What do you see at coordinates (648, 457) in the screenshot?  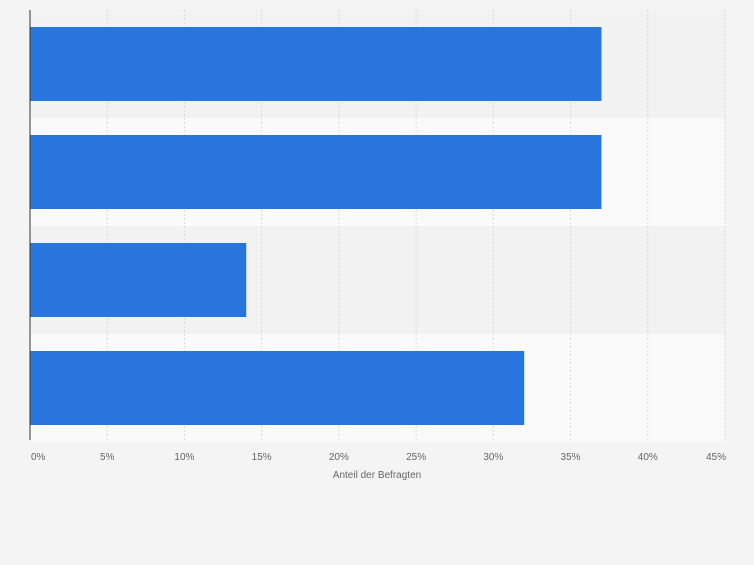 I see `x-tick-label: 40%` at bounding box center [648, 457].